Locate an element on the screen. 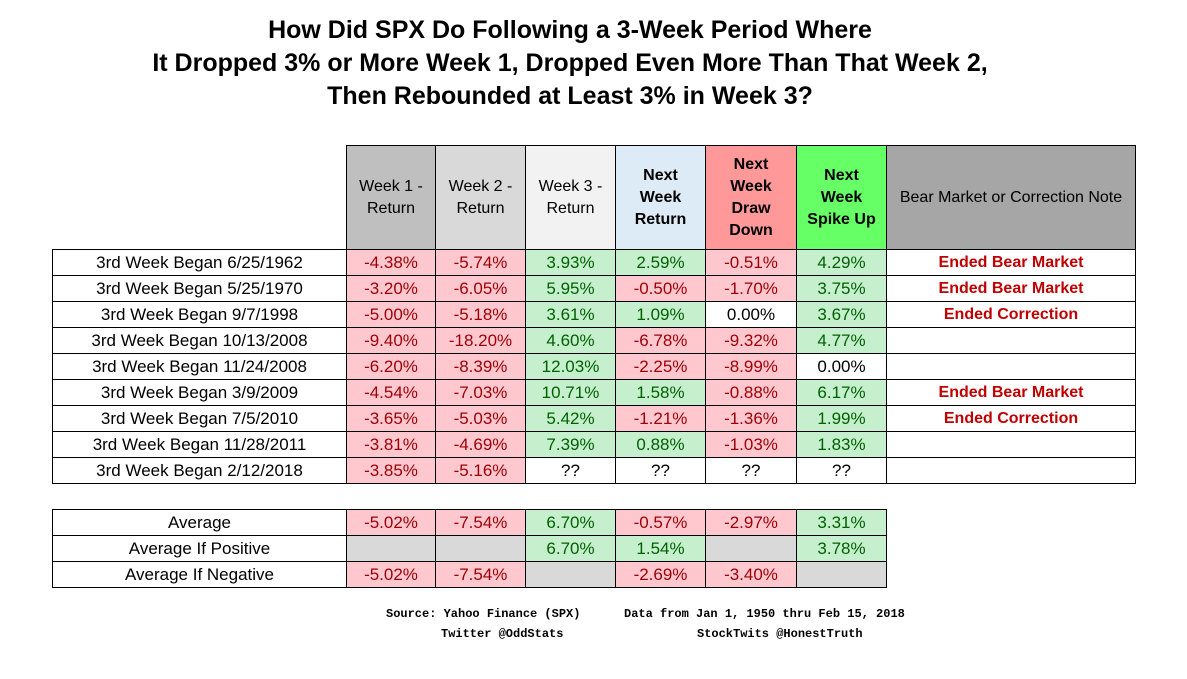 This screenshot has width=1187, height=679. column-header-line: Bear Market or Correction Note is located at coordinates (1011, 197).